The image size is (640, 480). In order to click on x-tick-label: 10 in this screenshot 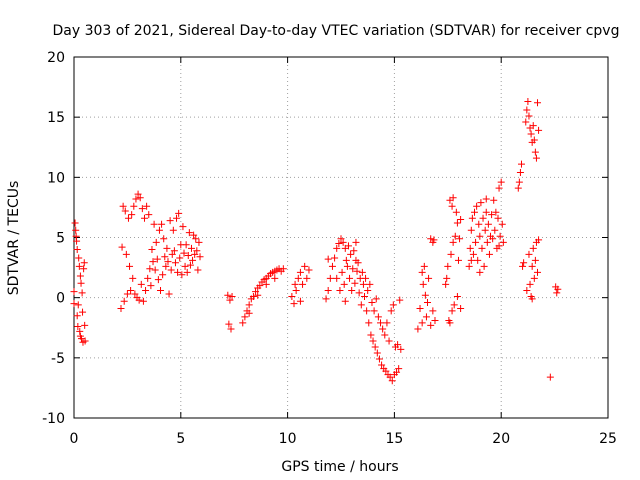, I will do `click(288, 439)`.